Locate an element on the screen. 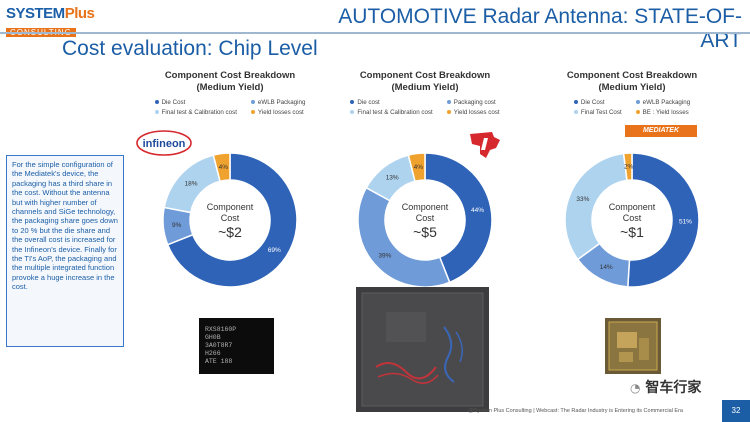 This screenshot has height=422, width=750. wechat-text: 智车行家 is located at coordinates (673, 388).